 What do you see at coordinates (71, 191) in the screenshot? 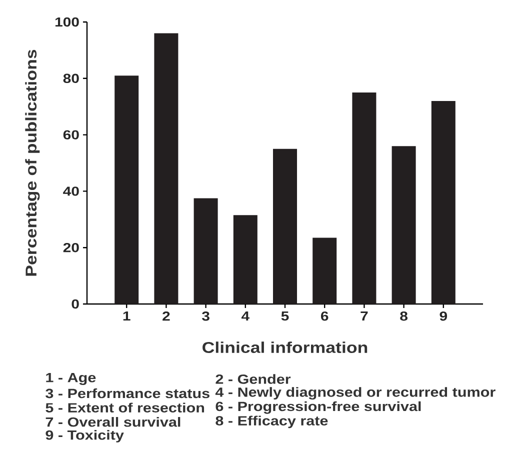
I see `y-tick-label: 40` at bounding box center [71, 191].